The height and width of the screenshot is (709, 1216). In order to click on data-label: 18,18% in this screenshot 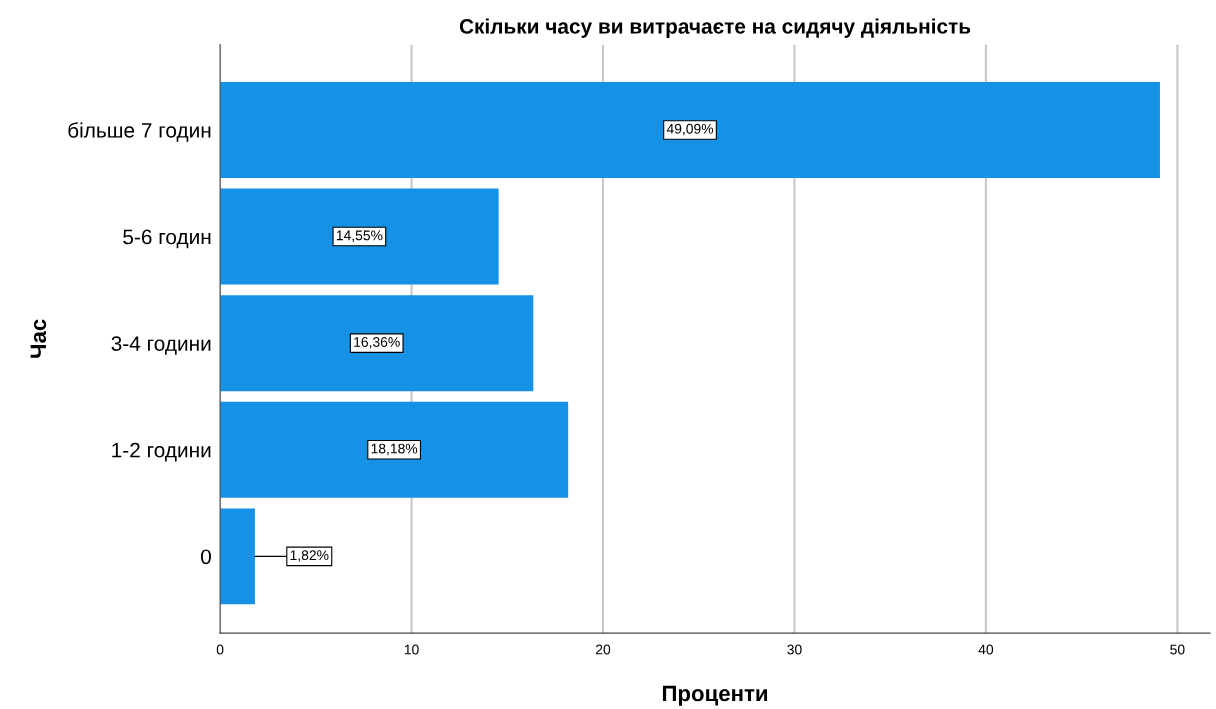, I will do `click(394, 449)`.